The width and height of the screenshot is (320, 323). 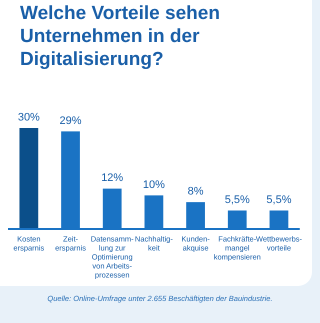 I want to click on data-label: 29%, so click(x=71, y=120).